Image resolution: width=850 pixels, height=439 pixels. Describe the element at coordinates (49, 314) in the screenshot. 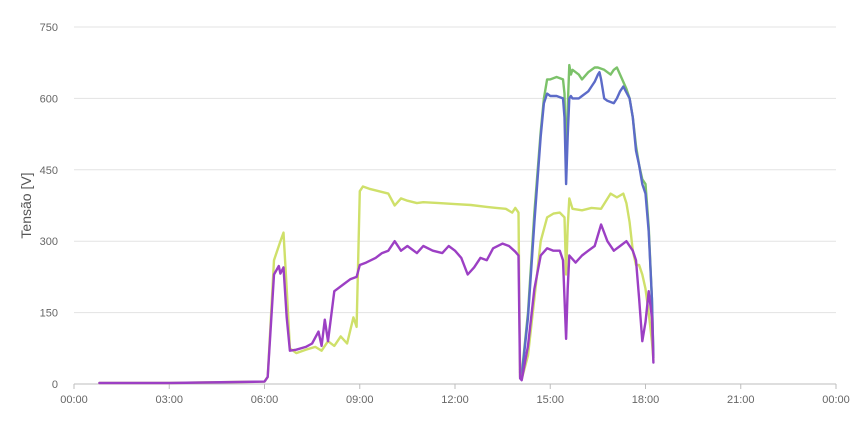

I see `y-tick-label: 150` at that location.